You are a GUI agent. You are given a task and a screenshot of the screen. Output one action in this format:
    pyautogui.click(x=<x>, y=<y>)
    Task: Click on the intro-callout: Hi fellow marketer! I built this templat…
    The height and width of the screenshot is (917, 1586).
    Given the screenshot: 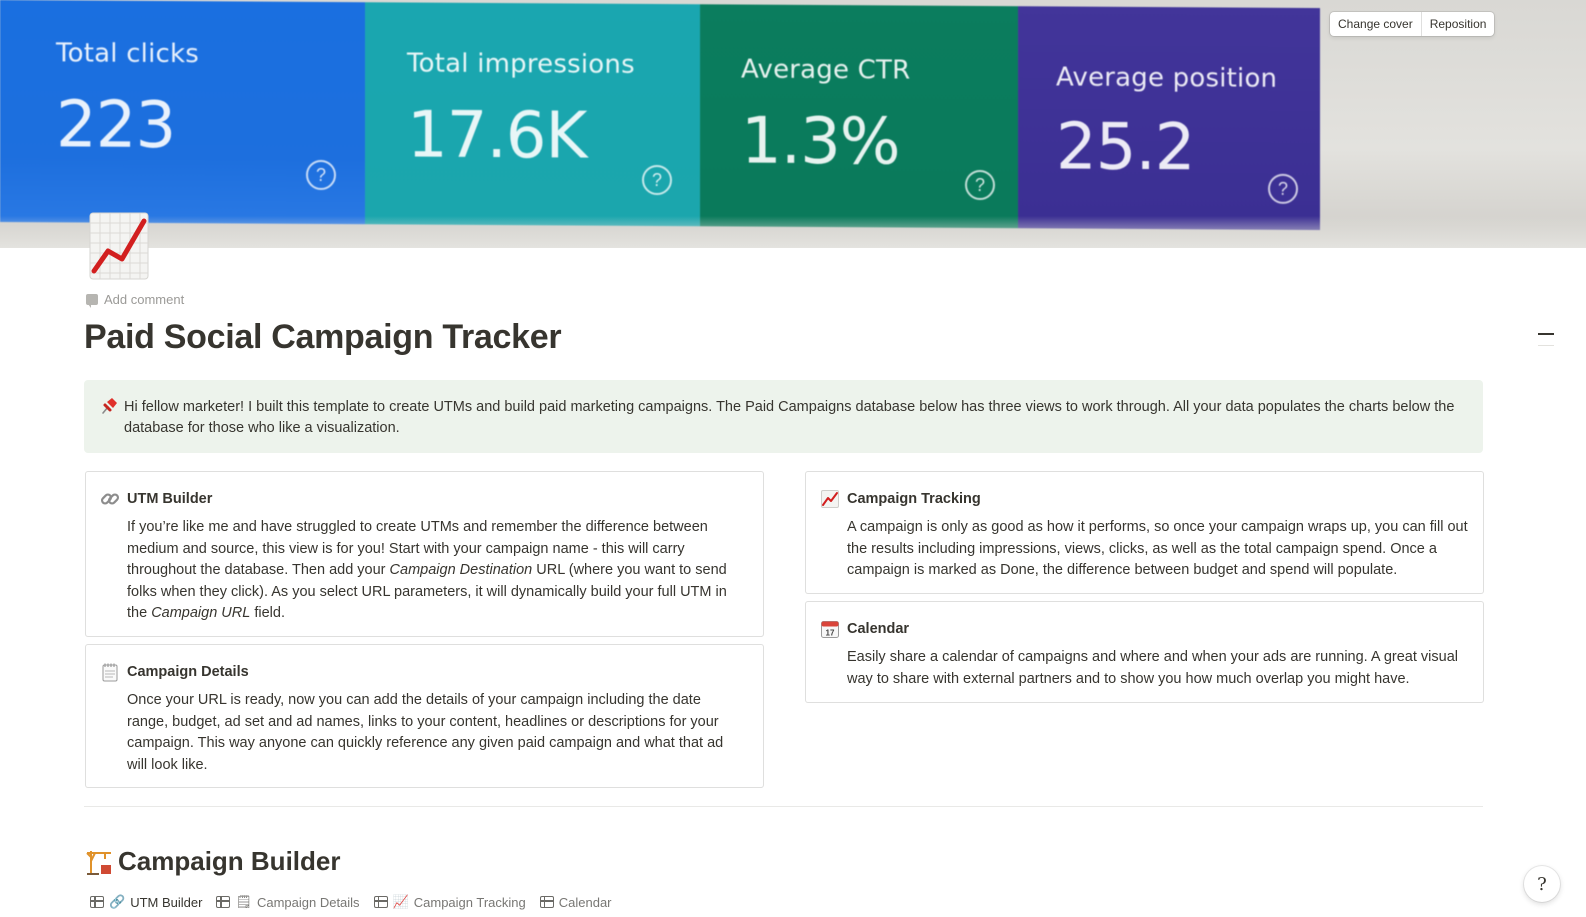 What is the action you would take?
    pyautogui.click(x=783, y=416)
    